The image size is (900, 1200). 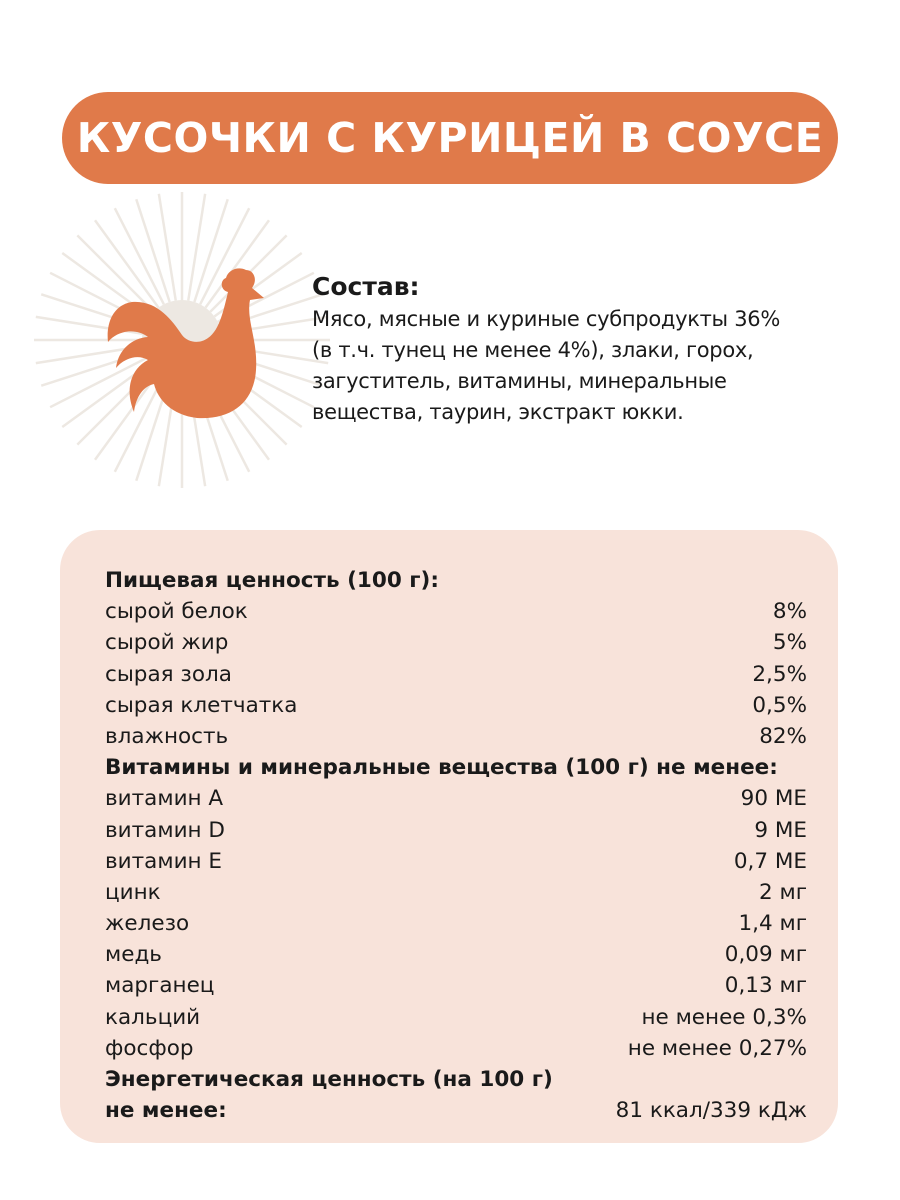 I want to click on composition-line: вещества, таурин, экстракт юкки., so click(x=498, y=412).